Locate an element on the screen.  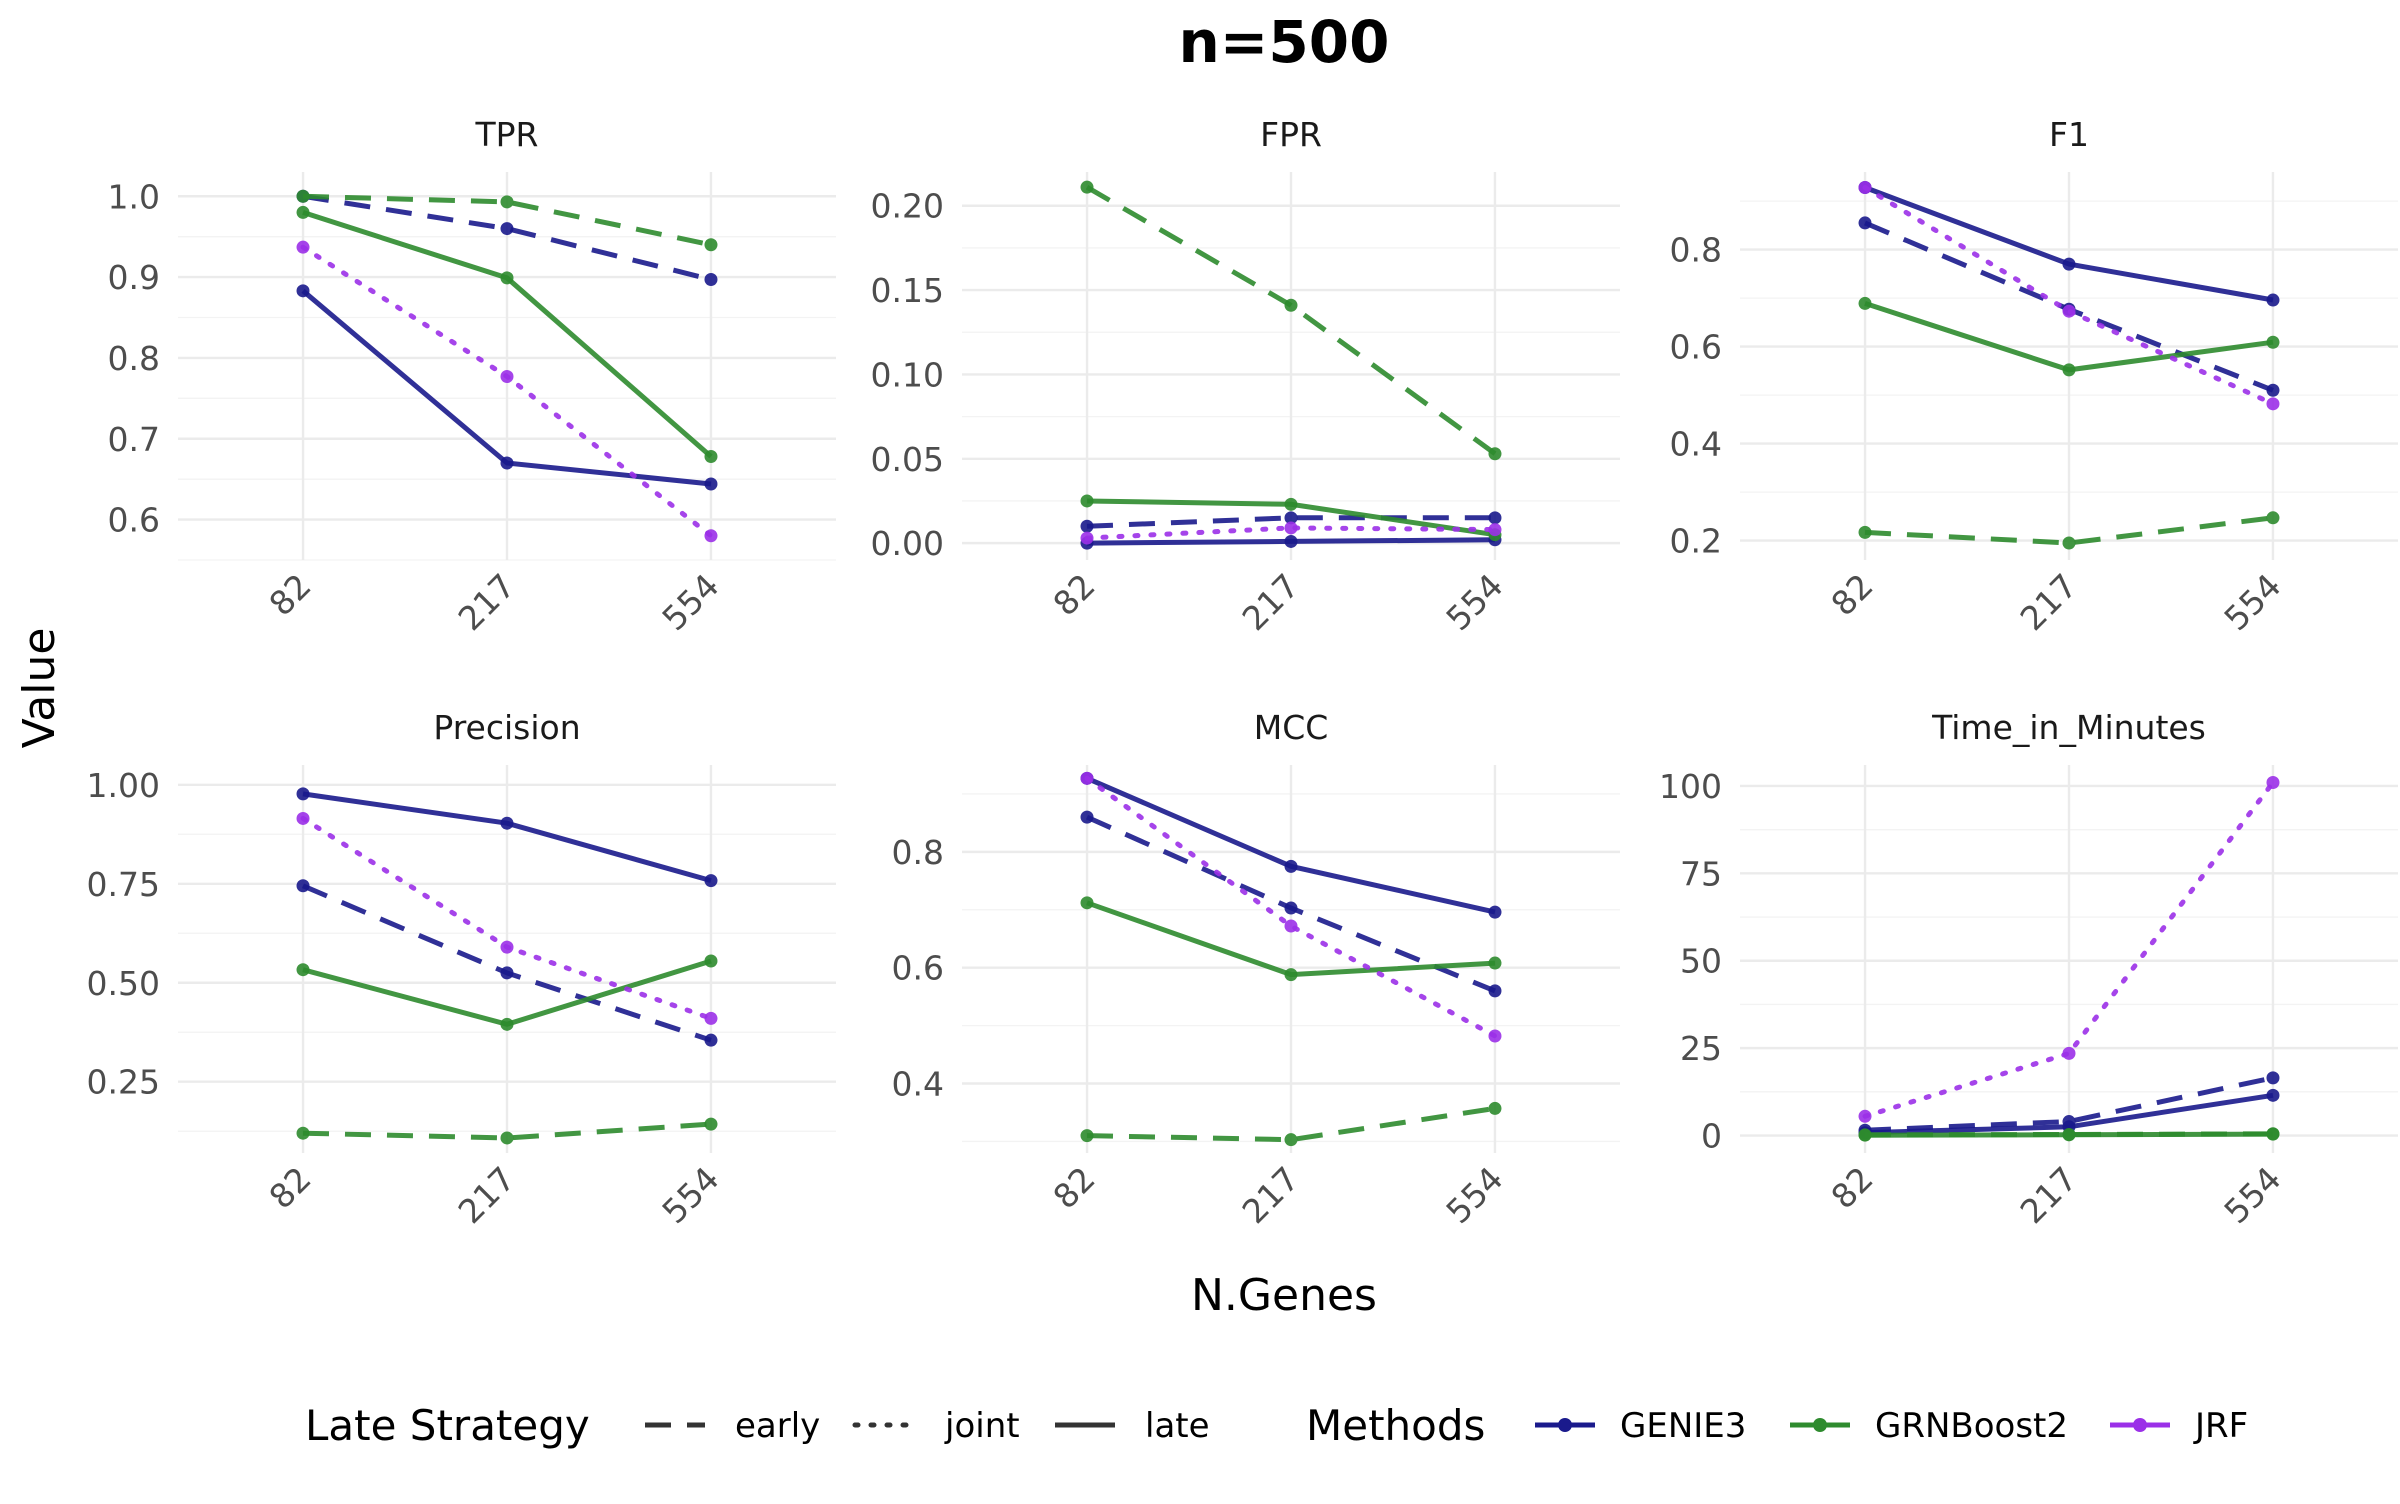
y-tick-label: 0.20 is located at coordinates (907, 206).